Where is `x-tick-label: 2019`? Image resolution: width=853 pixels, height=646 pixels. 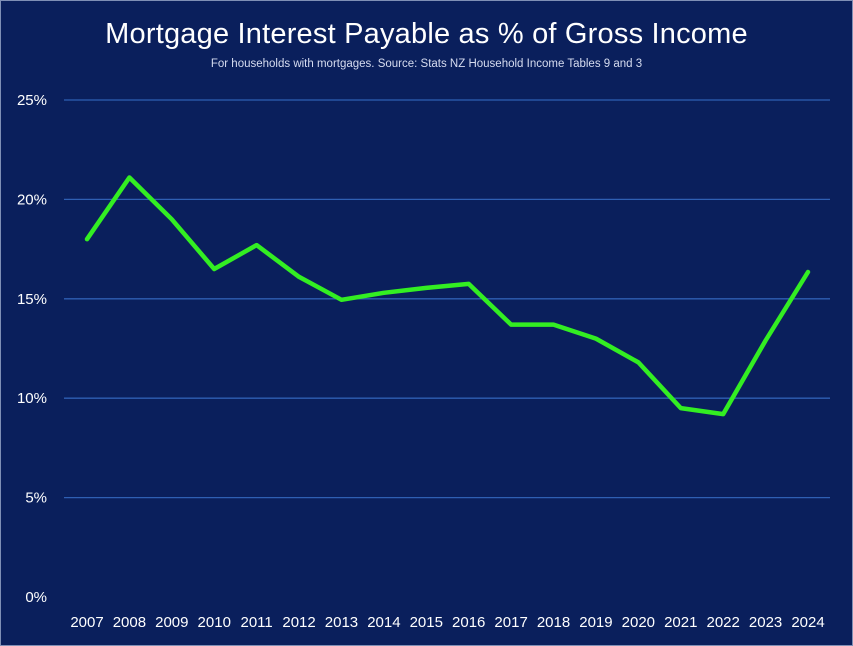 x-tick-label: 2019 is located at coordinates (595, 622).